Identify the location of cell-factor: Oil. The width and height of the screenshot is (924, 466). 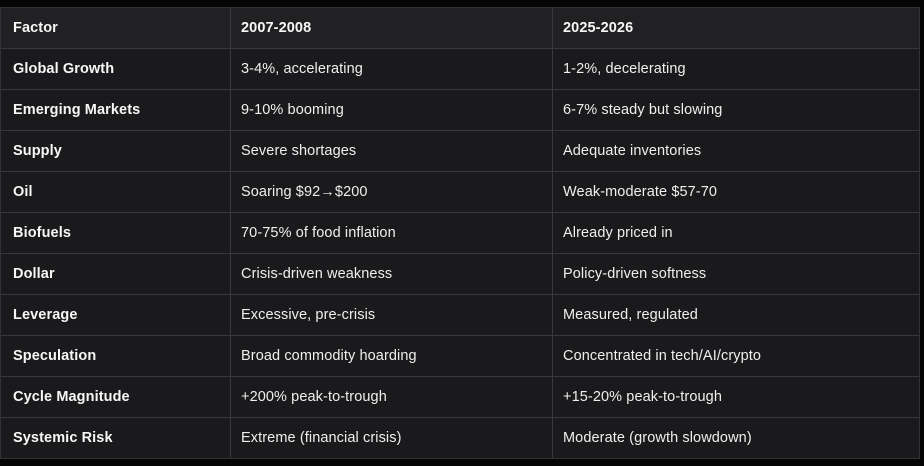
(23, 192).